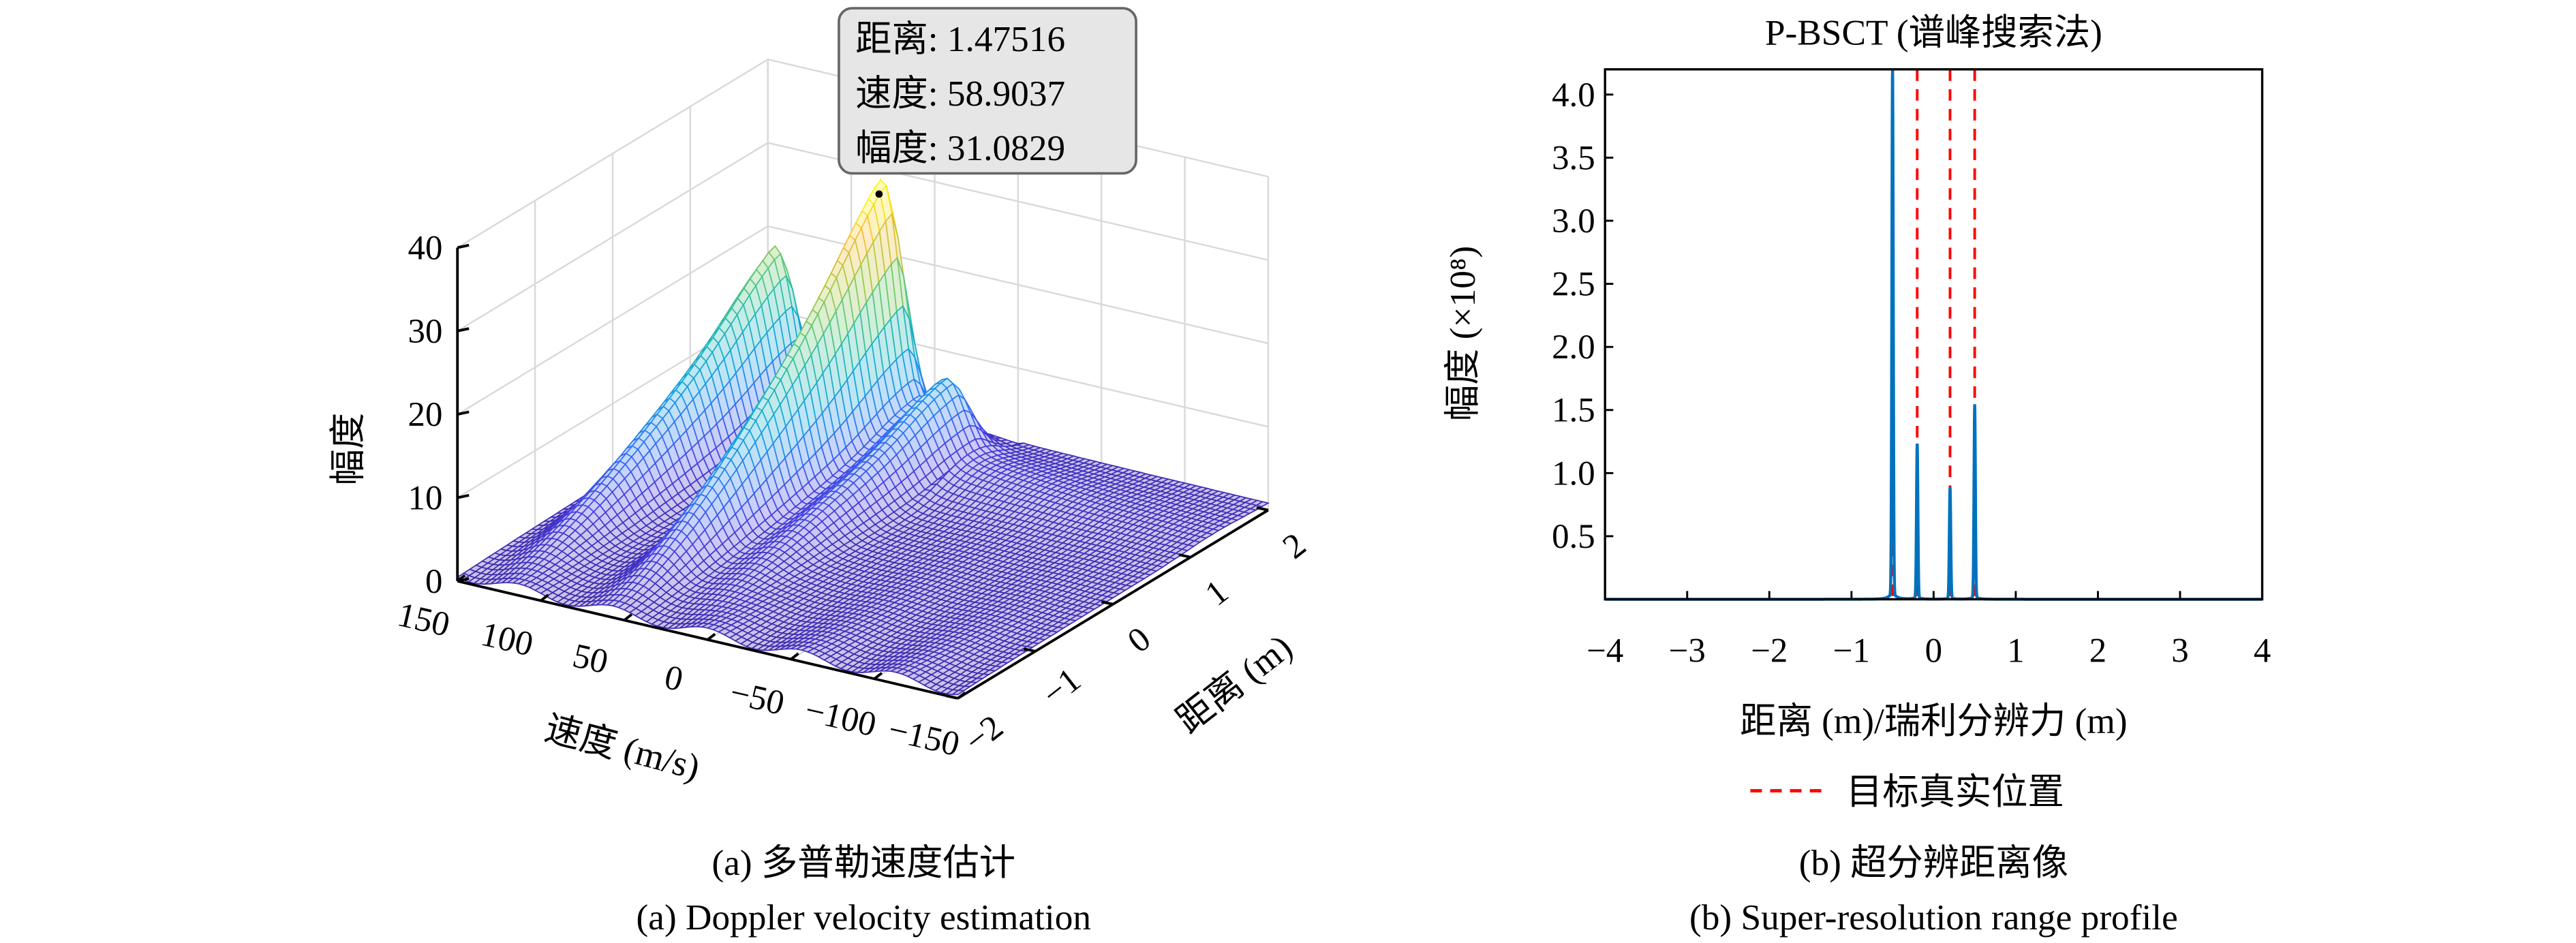 The width and height of the screenshot is (2576, 943). What do you see at coordinates (1934, 651) in the screenshot?
I see `x-tick-label: 0` at bounding box center [1934, 651].